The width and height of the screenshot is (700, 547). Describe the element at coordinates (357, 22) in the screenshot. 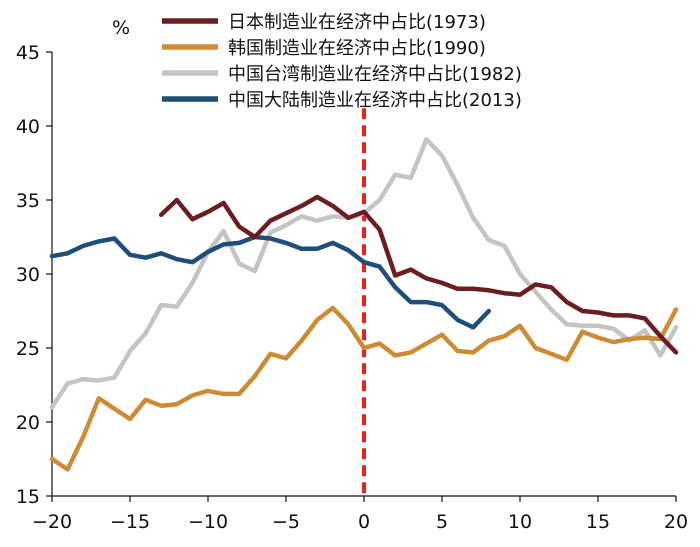

I see `legend-label: 日本制造业在经济中占比(1973)` at that location.